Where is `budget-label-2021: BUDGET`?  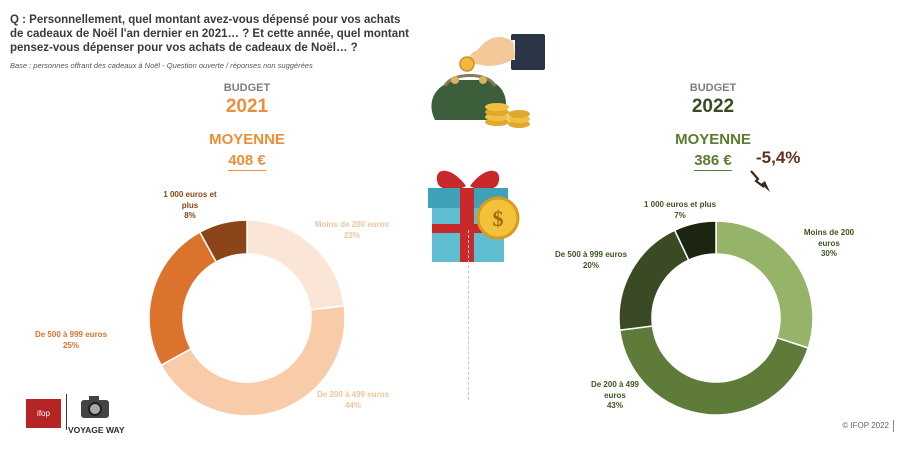 budget-label-2021: BUDGET is located at coordinates (247, 88).